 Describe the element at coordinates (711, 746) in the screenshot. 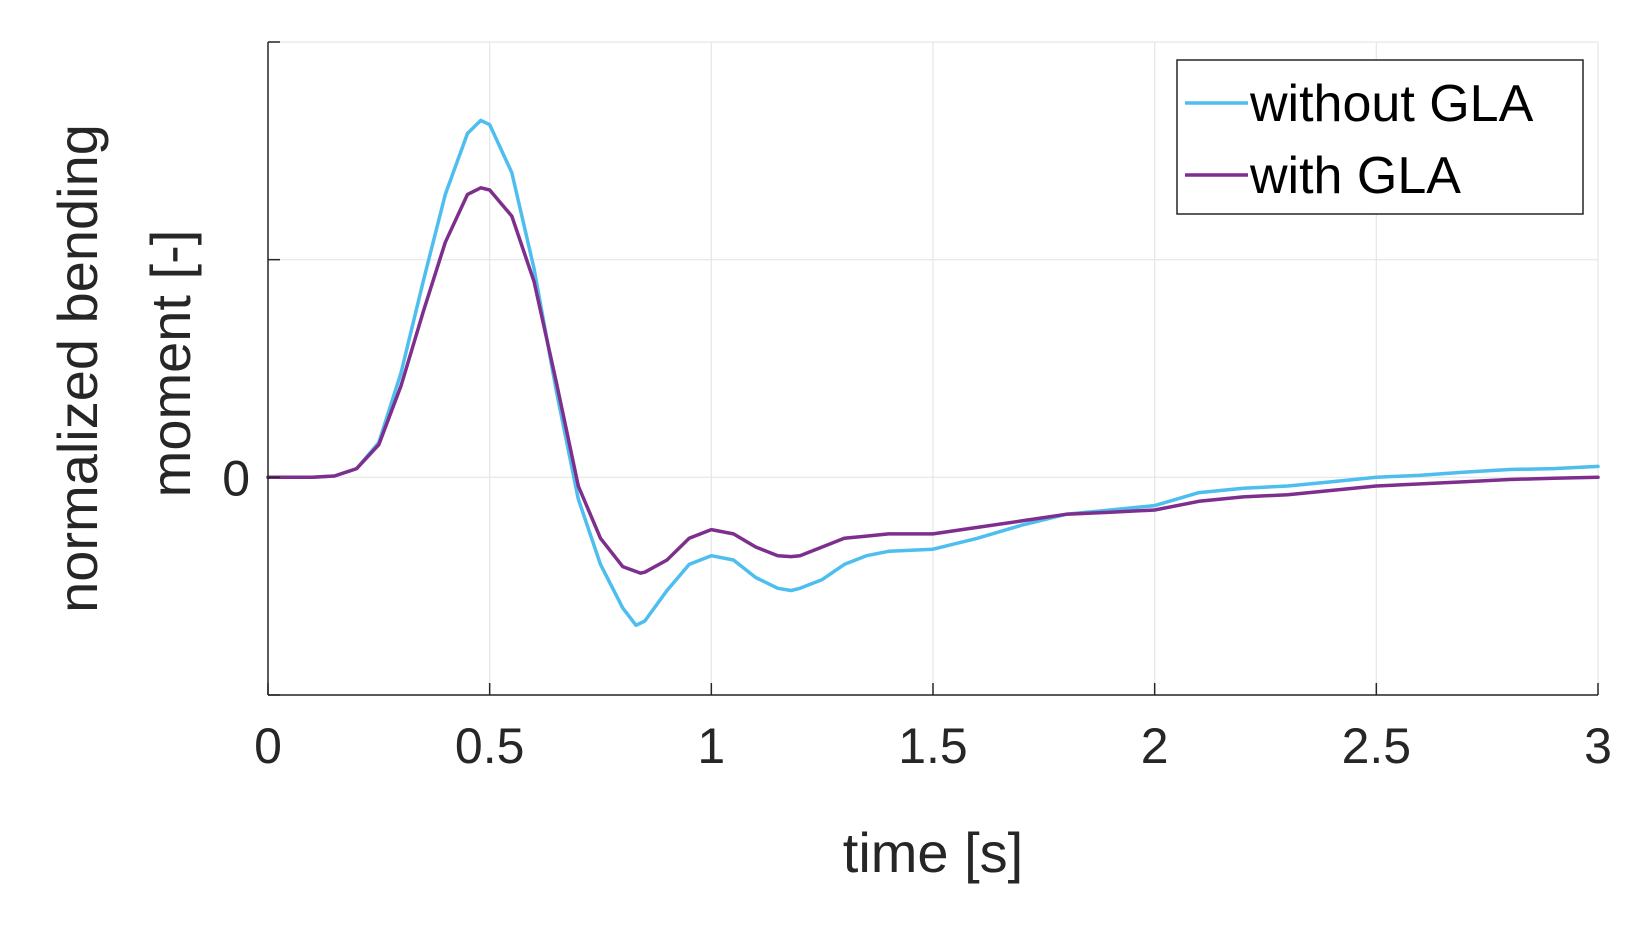

I see `x-tick-label: 1` at that location.